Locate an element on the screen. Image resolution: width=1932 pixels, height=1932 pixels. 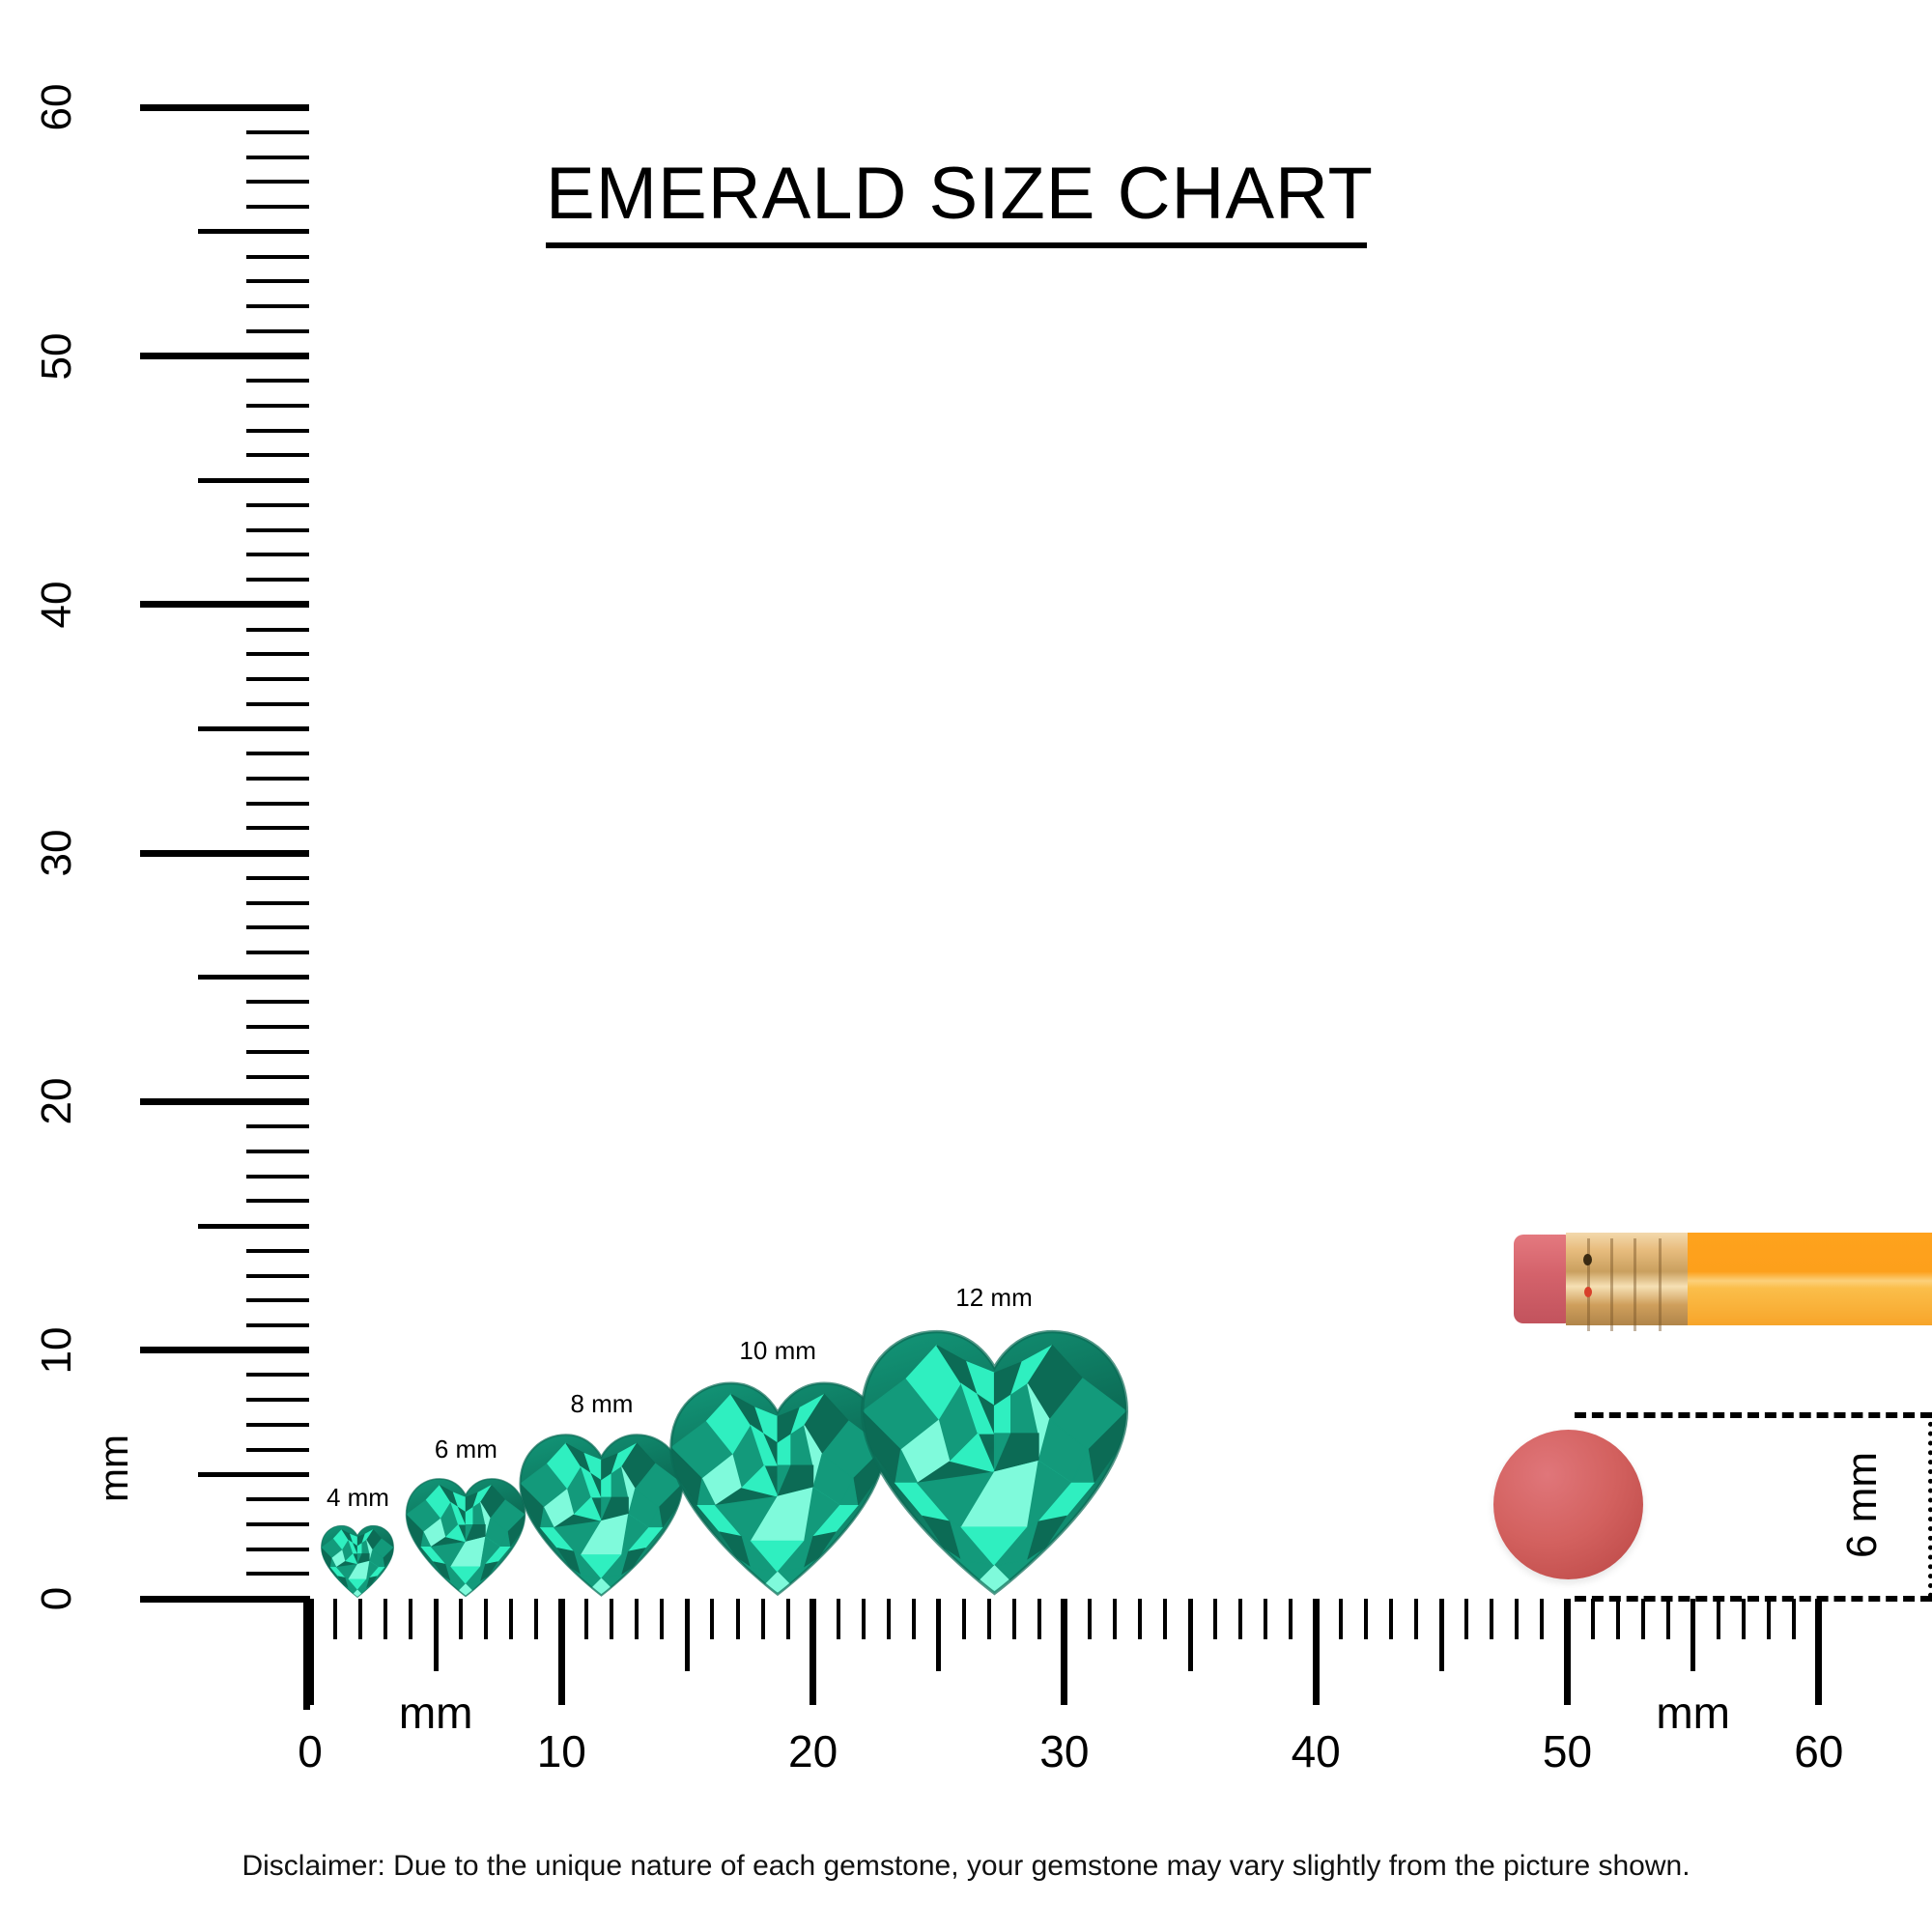
ruler-corner-bracket is located at coordinates (225, 1599).